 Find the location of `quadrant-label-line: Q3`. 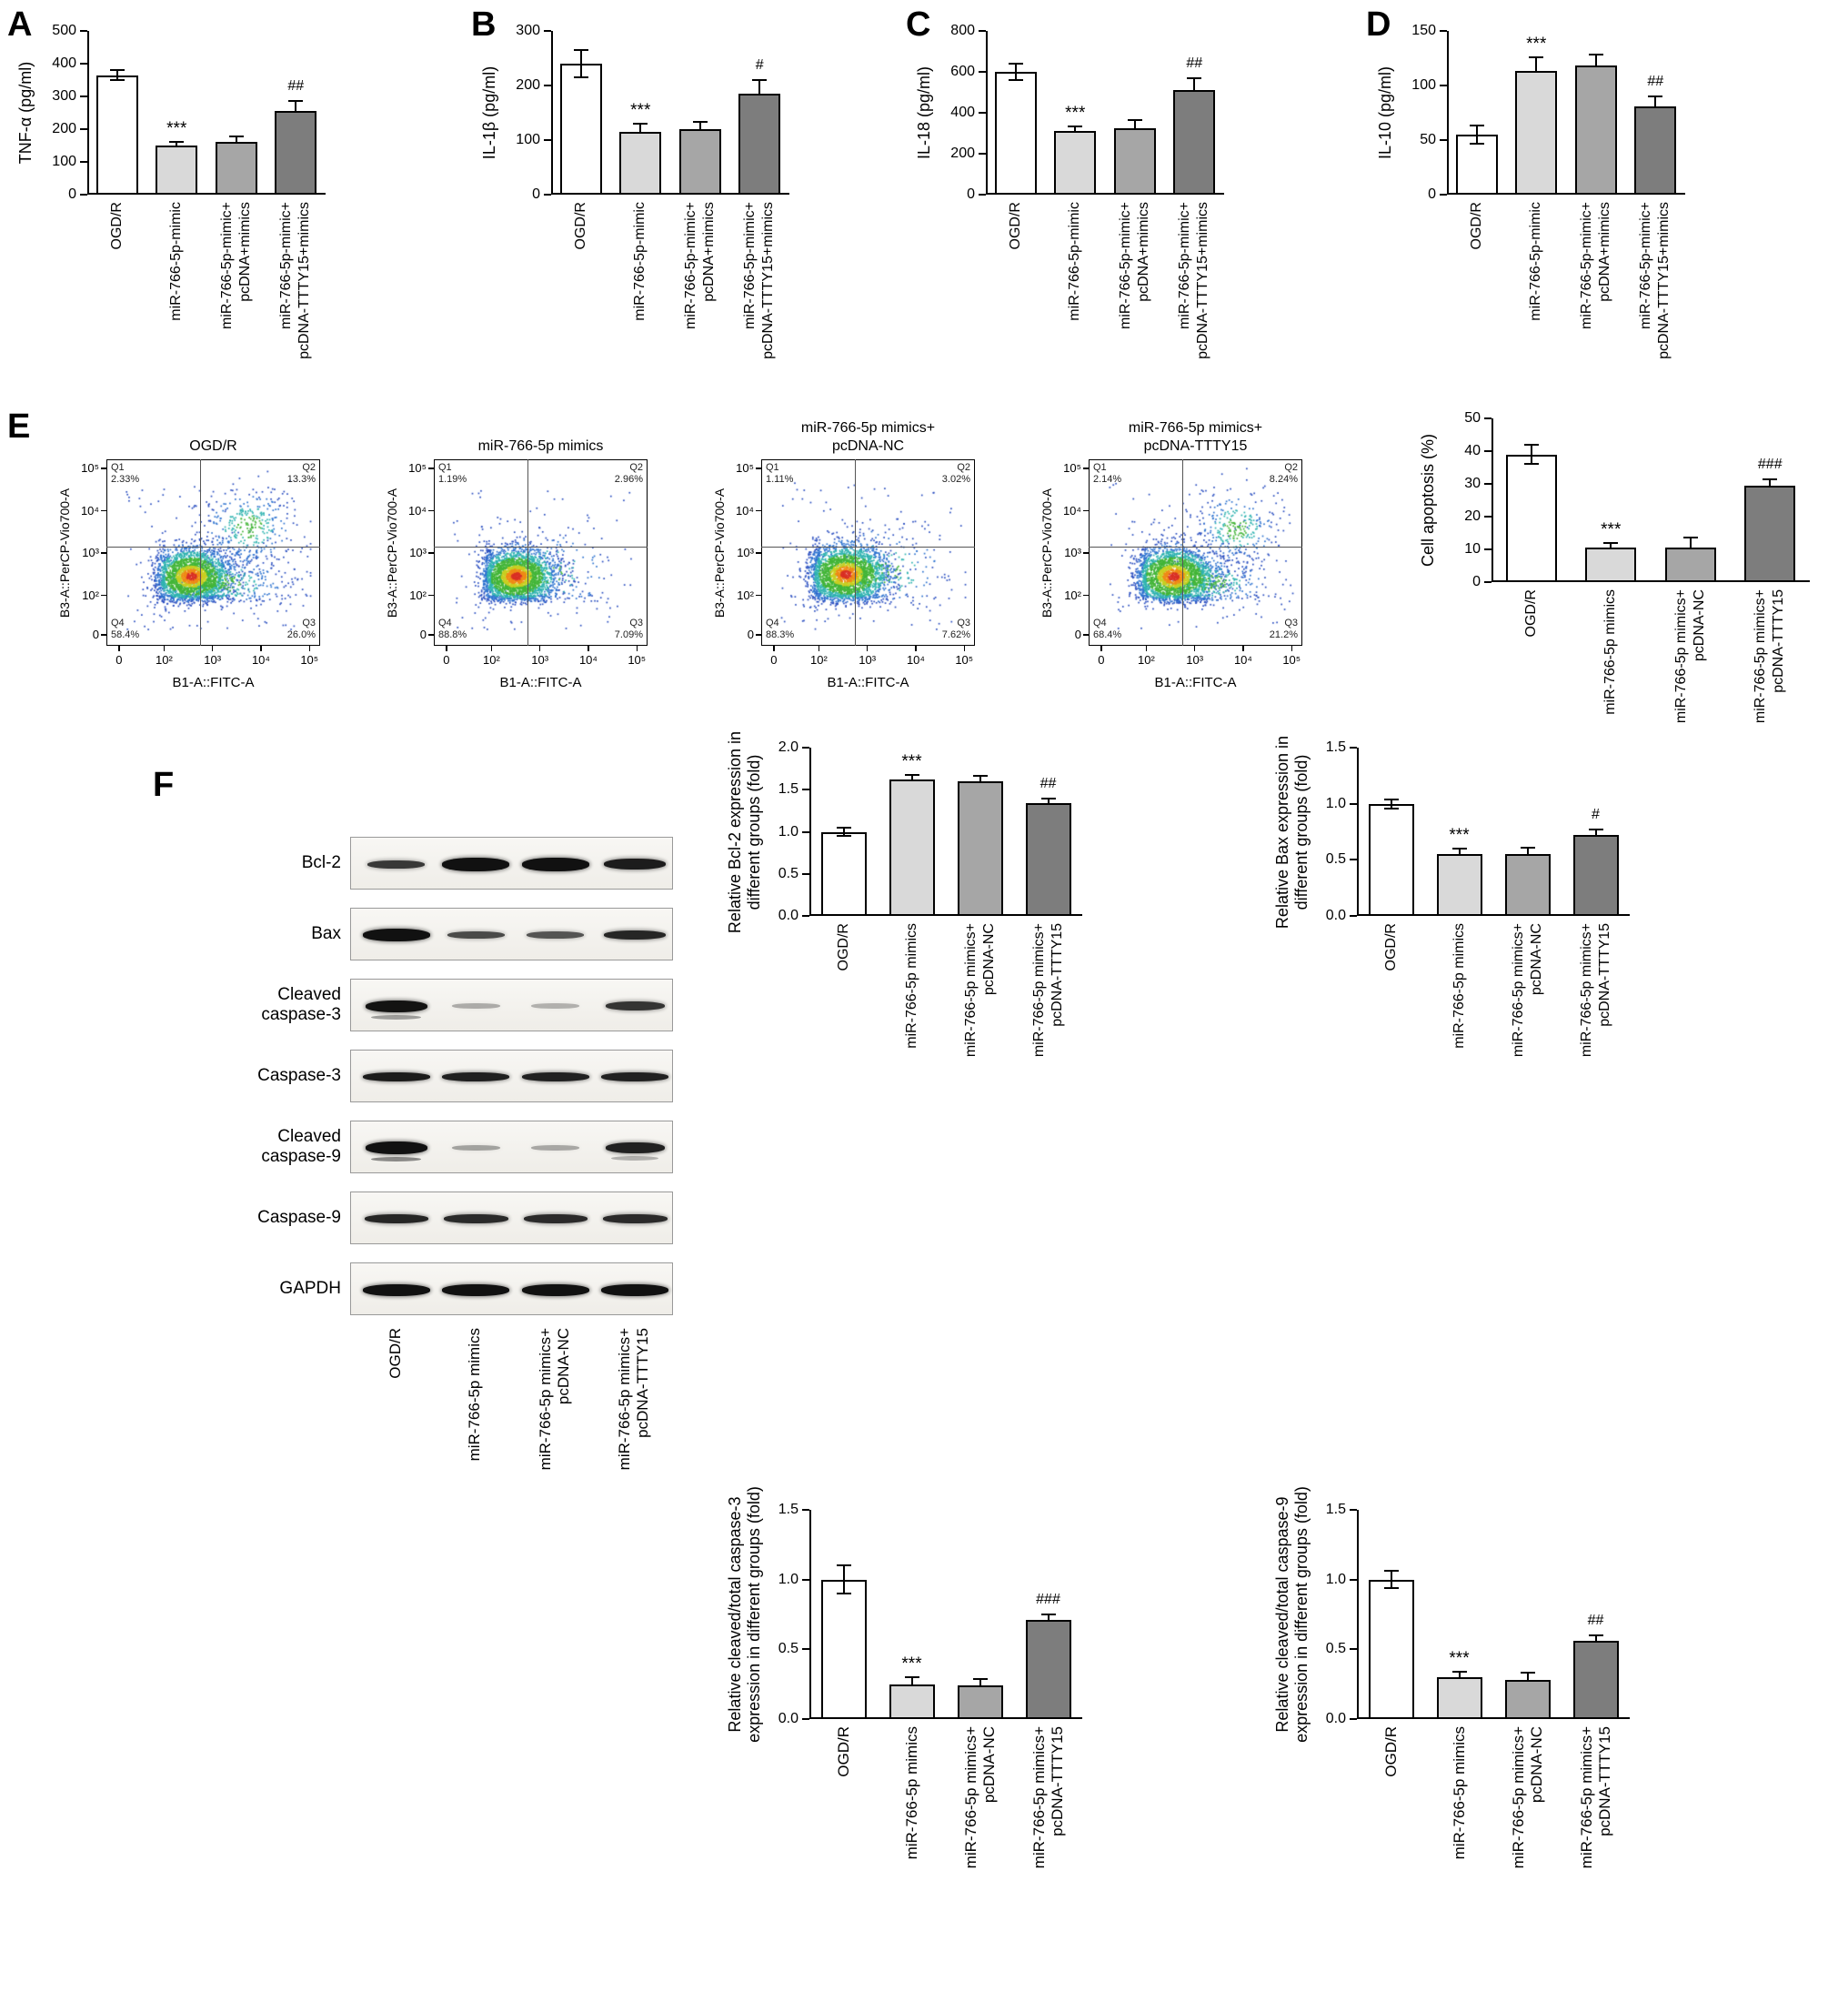

quadrant-label-line: Q3 is located at coordinates (309, 623).